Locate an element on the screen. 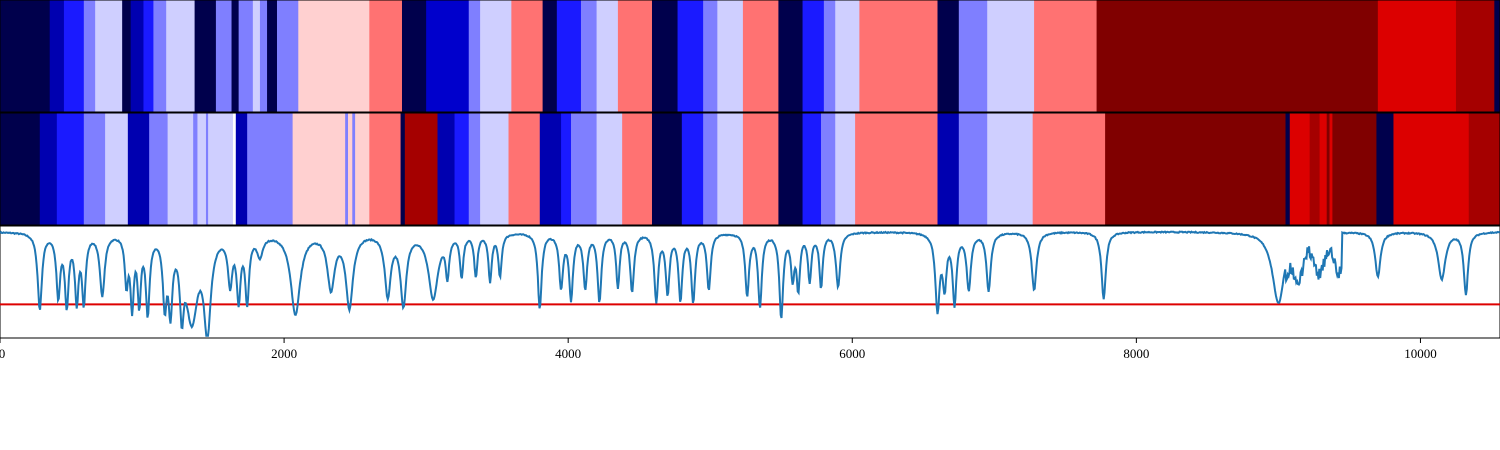 Image resolution: width=1500 pixels, height=450 pixels. x-axis: 0 2000 4000 6000 8000 10000 is located at coordinates (718, 349).